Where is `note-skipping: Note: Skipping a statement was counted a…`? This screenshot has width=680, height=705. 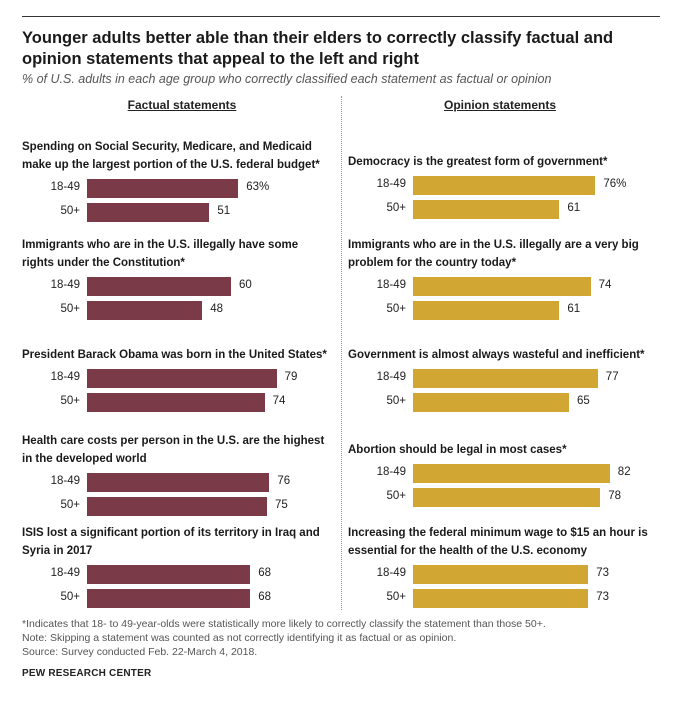
note-skipping: Note: Skipping a statement was counted a… is located at coordinates (239, 638).